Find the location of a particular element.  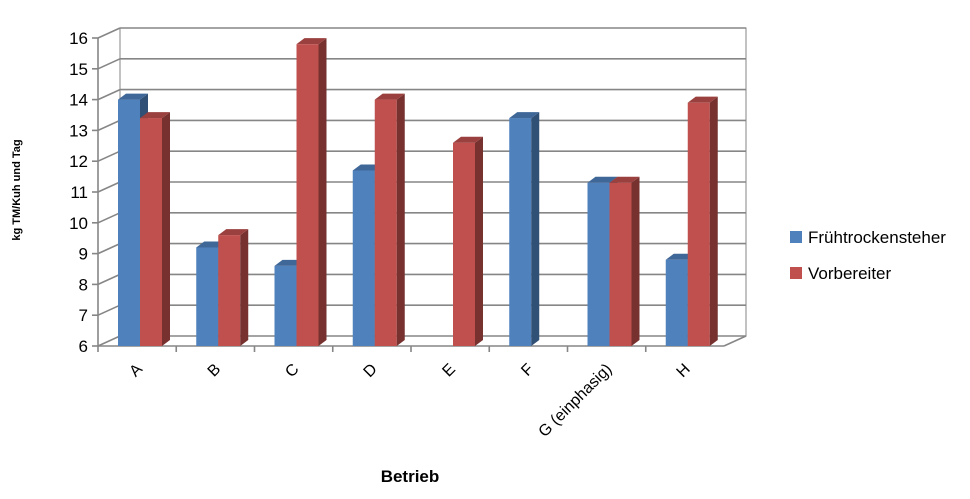

y-tick-labels: 6 7 8 9 10 11 12 13 14 15 16 is located at coordinates (78, 192).